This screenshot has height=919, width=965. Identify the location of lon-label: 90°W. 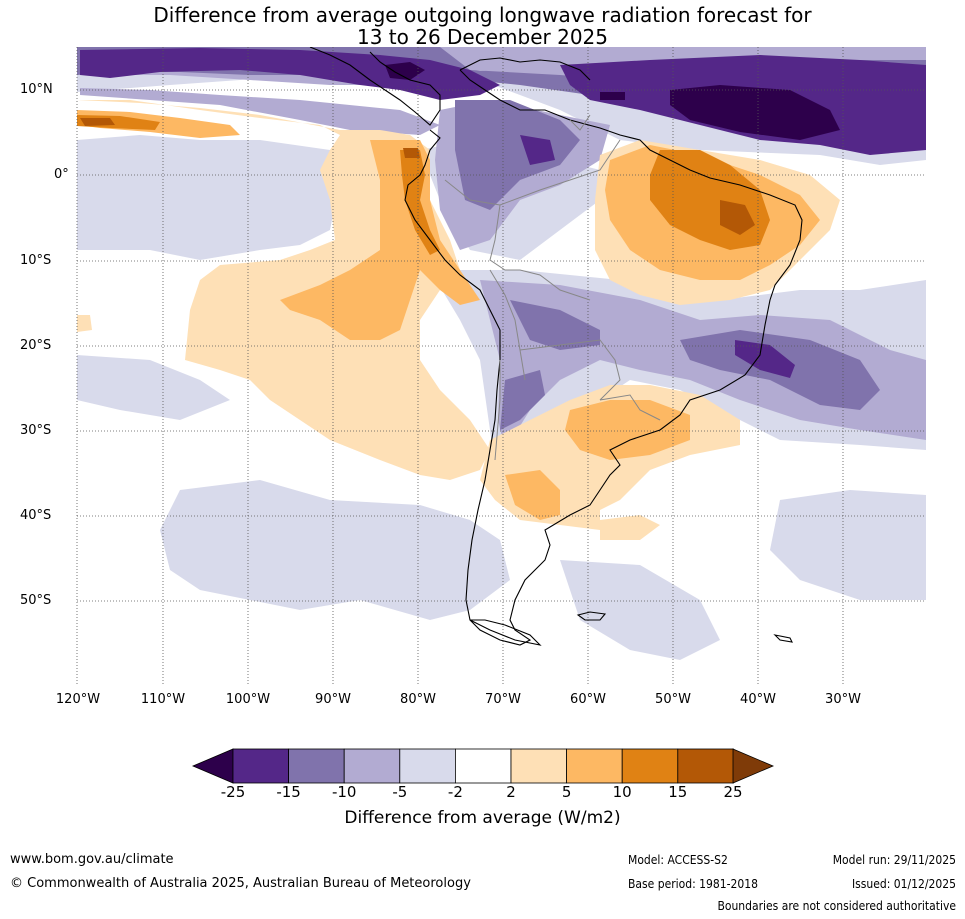
(333, 699).